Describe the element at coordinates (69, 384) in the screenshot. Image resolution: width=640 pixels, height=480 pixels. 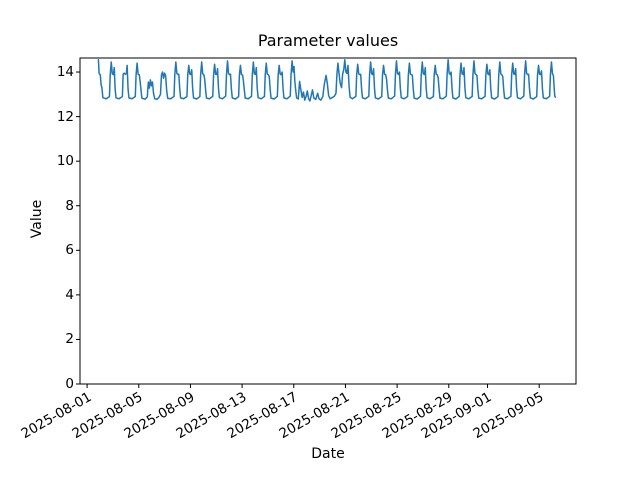
I see `y-tick-label: 0` at that location.